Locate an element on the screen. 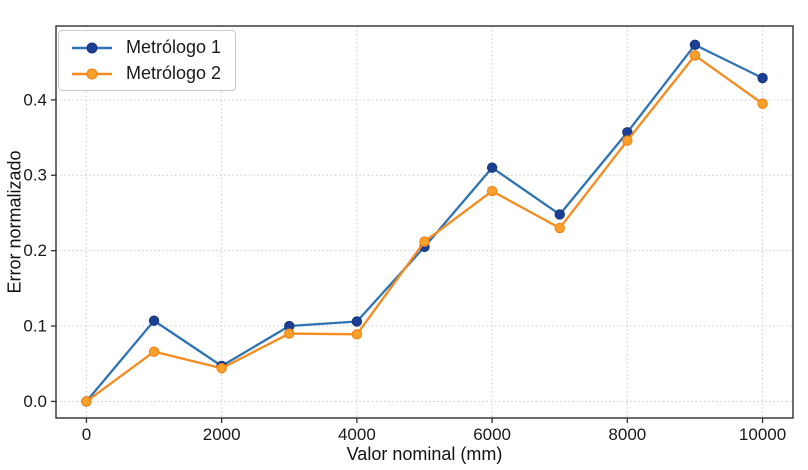 Image resolution: width=808 pixels, height=470 pixels. x-tick-label: 4000 is located at coordinates (357, 434).